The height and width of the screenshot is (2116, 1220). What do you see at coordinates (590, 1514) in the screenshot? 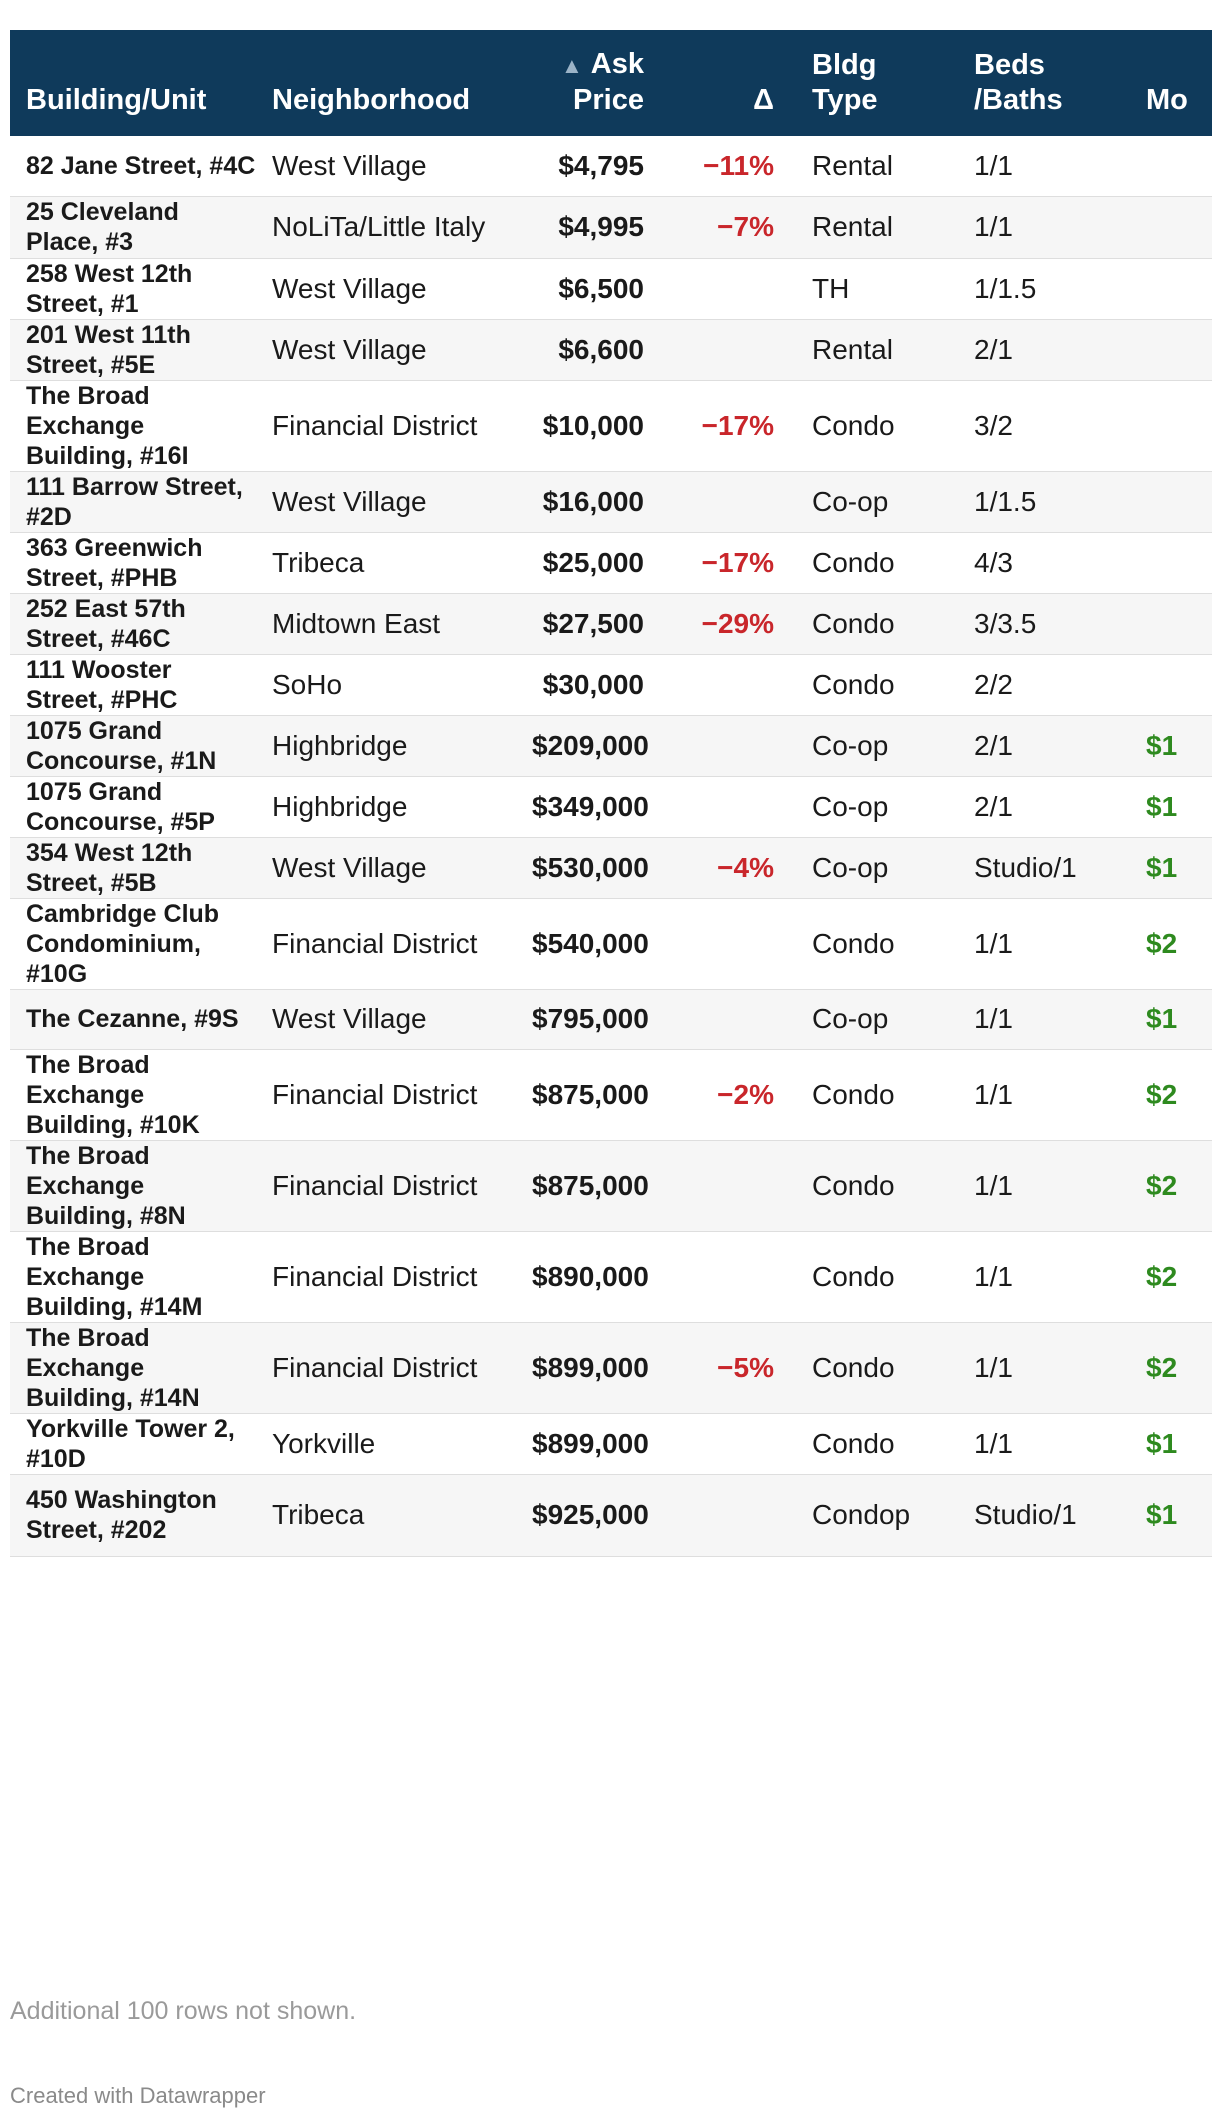
I see `cell-ask-price: $925,000` at bounding box center [590, 1514].